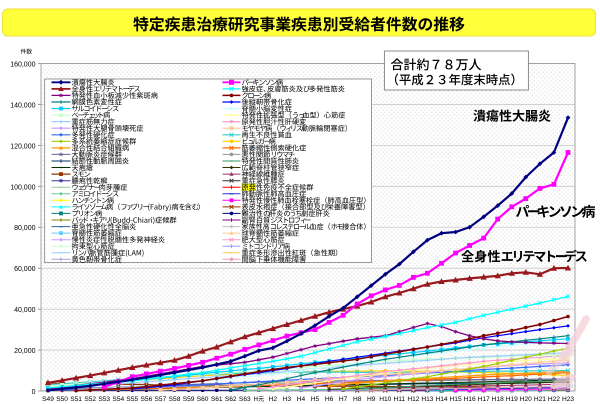 The height and width of the screenshot is (404, 600). What do you see at coordinates (189, 399) in the screenshot?
I see `svg-text: S59` at bounding box center [189, 399].